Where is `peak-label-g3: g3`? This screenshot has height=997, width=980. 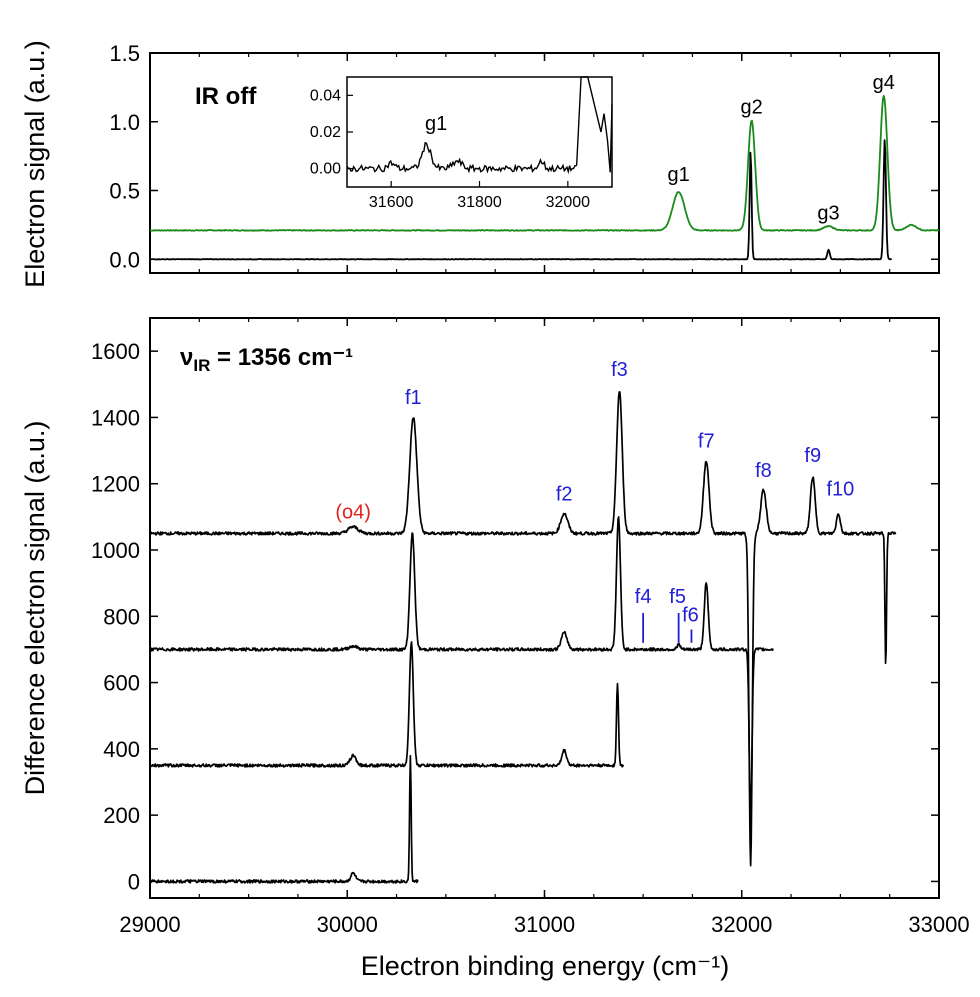 peak-label-g3: g3 is located at coordinates (828, 213).